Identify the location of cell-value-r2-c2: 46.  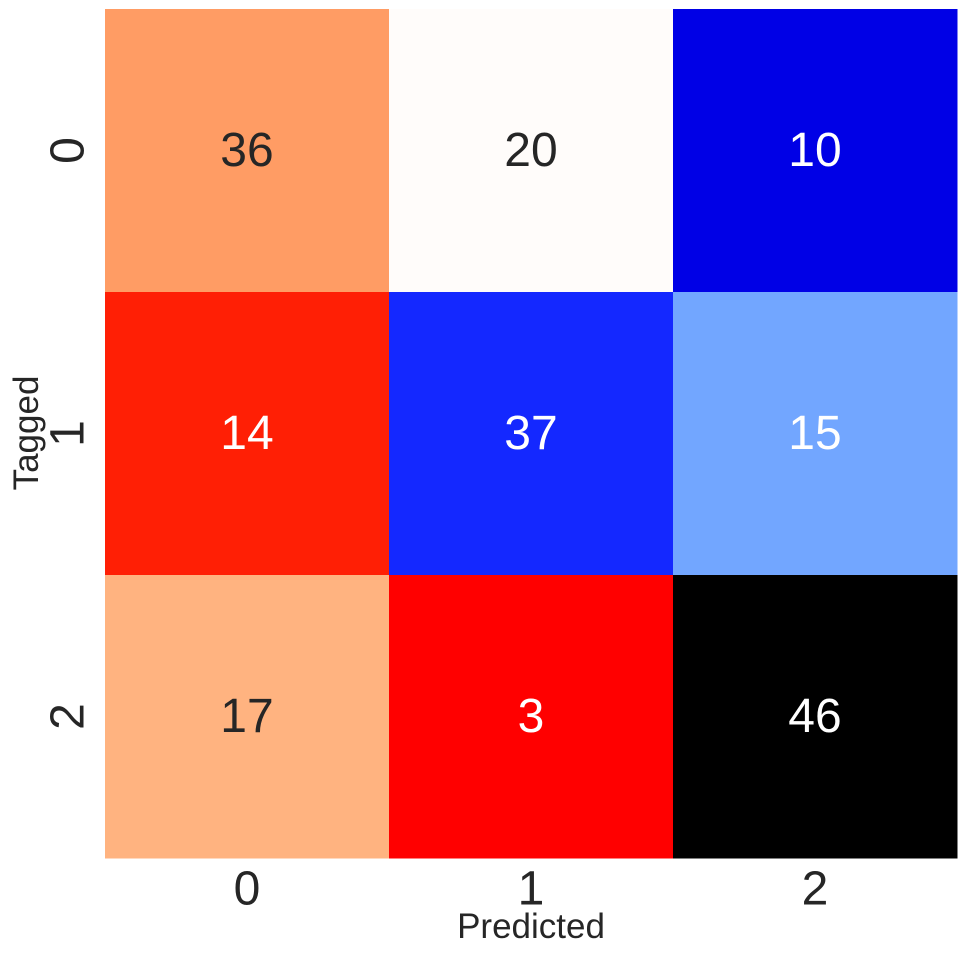
(814, 716).